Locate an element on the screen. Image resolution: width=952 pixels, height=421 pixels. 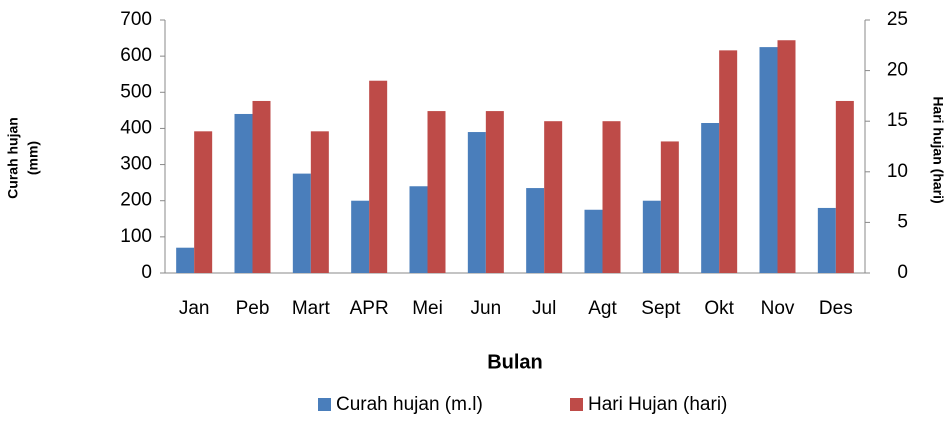
y2-tick-label: 20 is located at coordinates (897, 70).